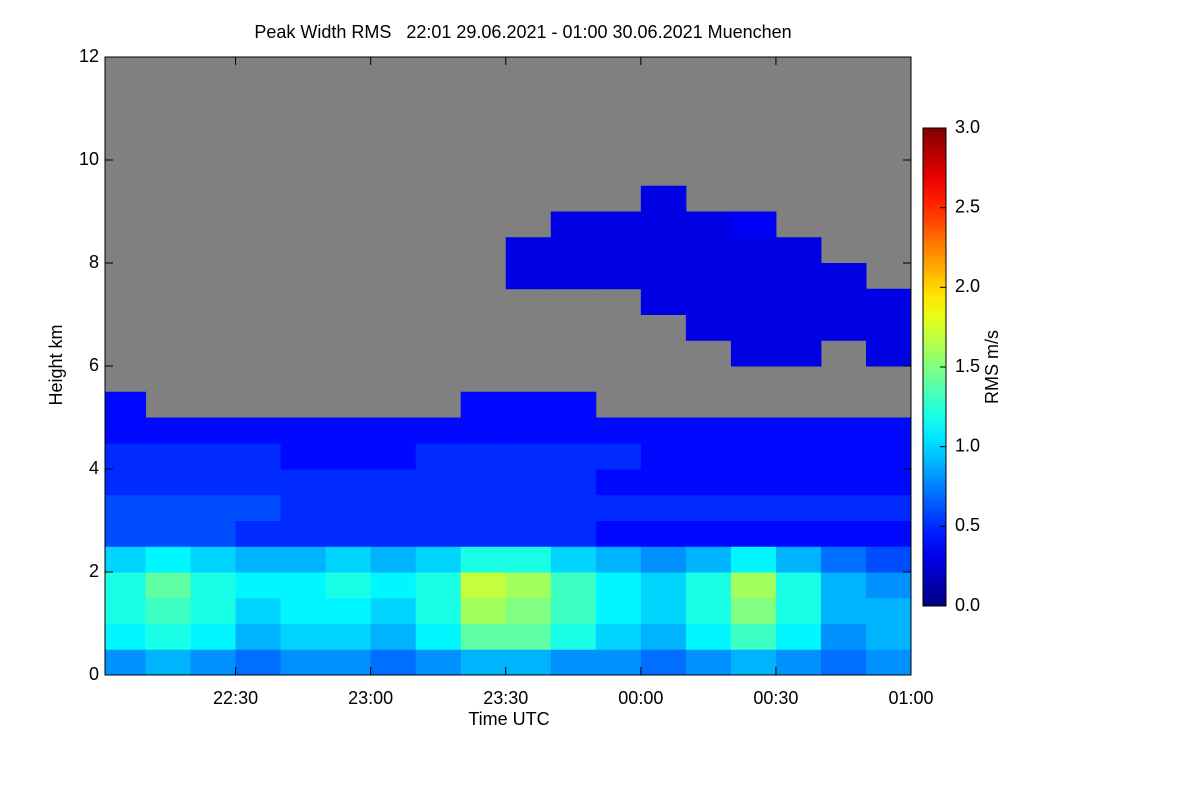 Image resolution: width=1200 pixels, height=800 pixels. Describe the element at coordinates (94, 571) in the screenshot. I see `y-tick-label: 2` at that location.